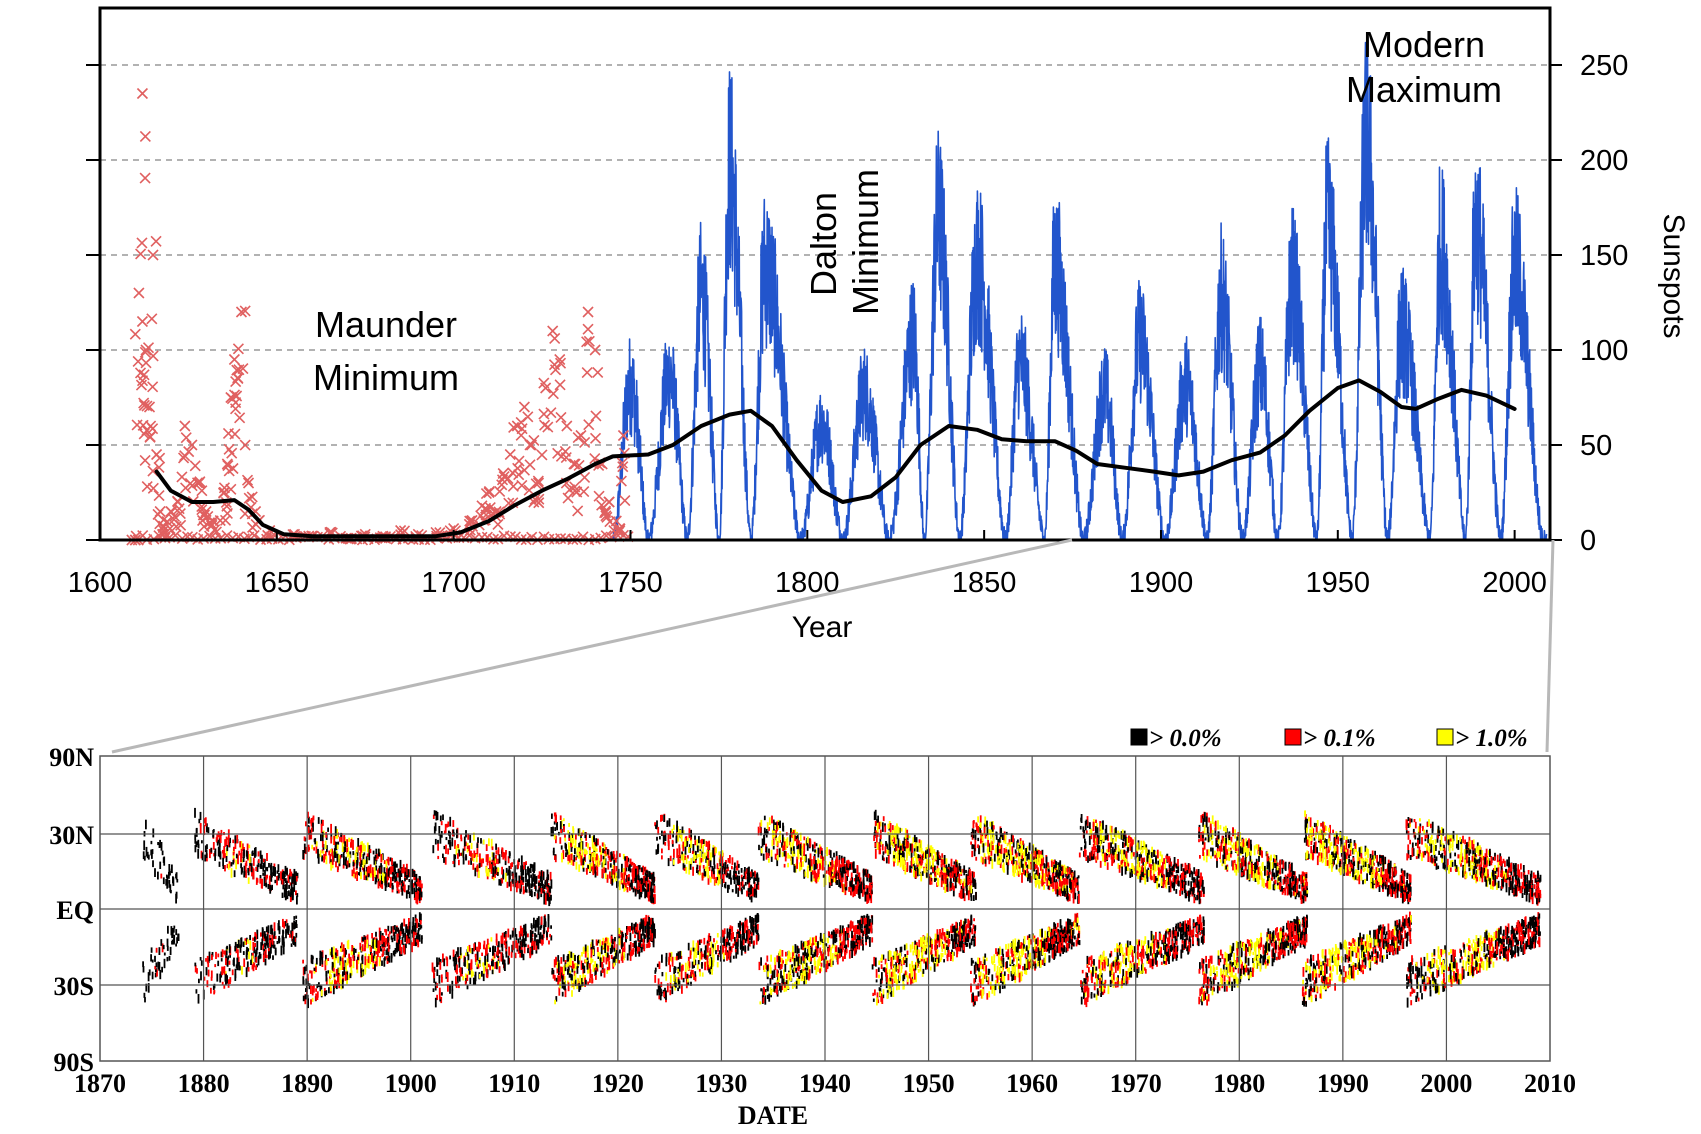 Image resolution: width=1701 pixels, height=1134 pixels. What do you see at coordinates (823, 244) in the screenshot?
I see `dalton-annotation-line1: Dalton` at bounding box center [823, 244].